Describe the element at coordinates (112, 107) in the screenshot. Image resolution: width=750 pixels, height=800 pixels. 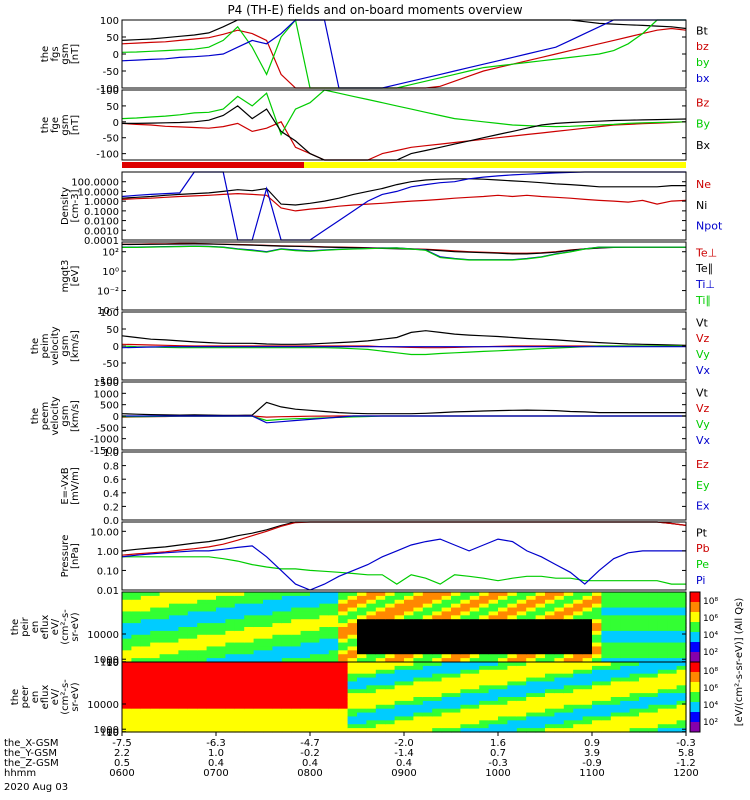
I see `y-tick-label: 50` at that location.